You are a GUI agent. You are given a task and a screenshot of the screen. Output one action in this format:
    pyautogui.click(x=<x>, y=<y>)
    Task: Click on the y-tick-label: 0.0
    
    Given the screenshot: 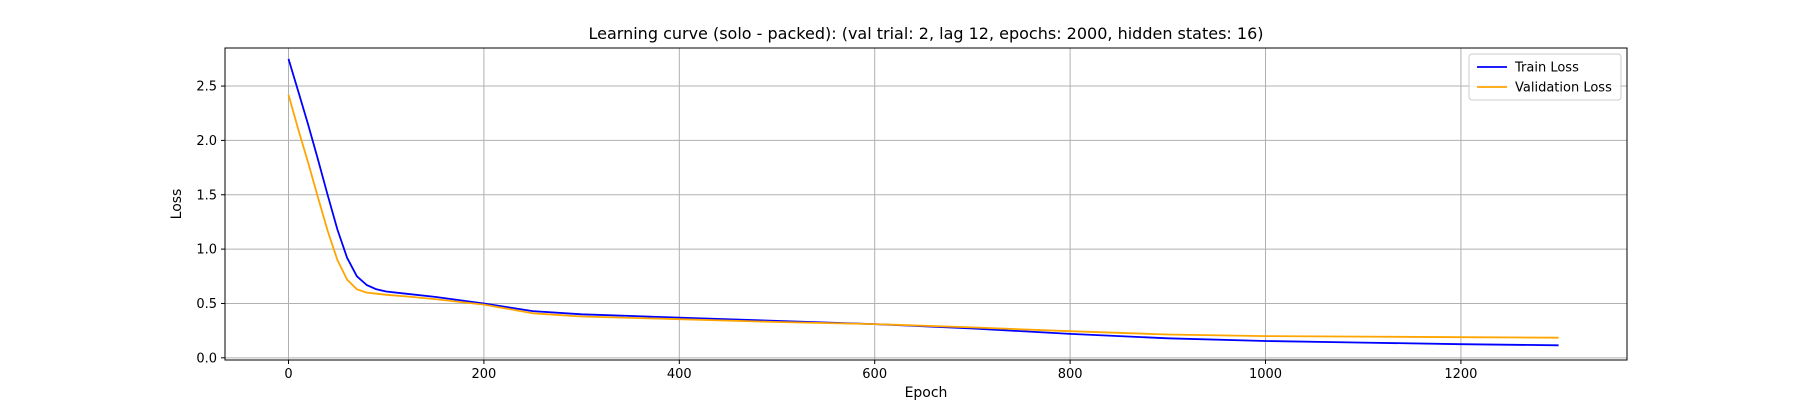 What is the action you would take?
    pyautogui.click(x=206, y=358)
    